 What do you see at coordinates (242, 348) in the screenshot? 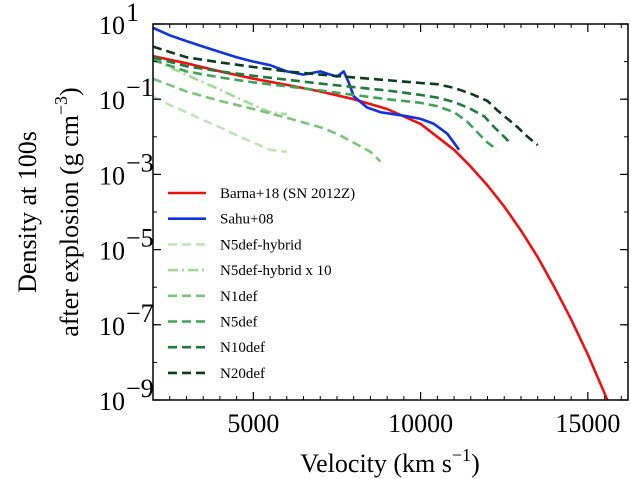
I see `legend-label: N10def` at bounding box center [242, 348].